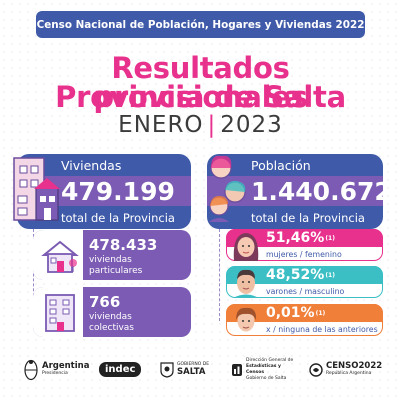 This screenshot has height=401, width=401. I want to click on title-line-1: Resultados provisionales, so click(200, 82).